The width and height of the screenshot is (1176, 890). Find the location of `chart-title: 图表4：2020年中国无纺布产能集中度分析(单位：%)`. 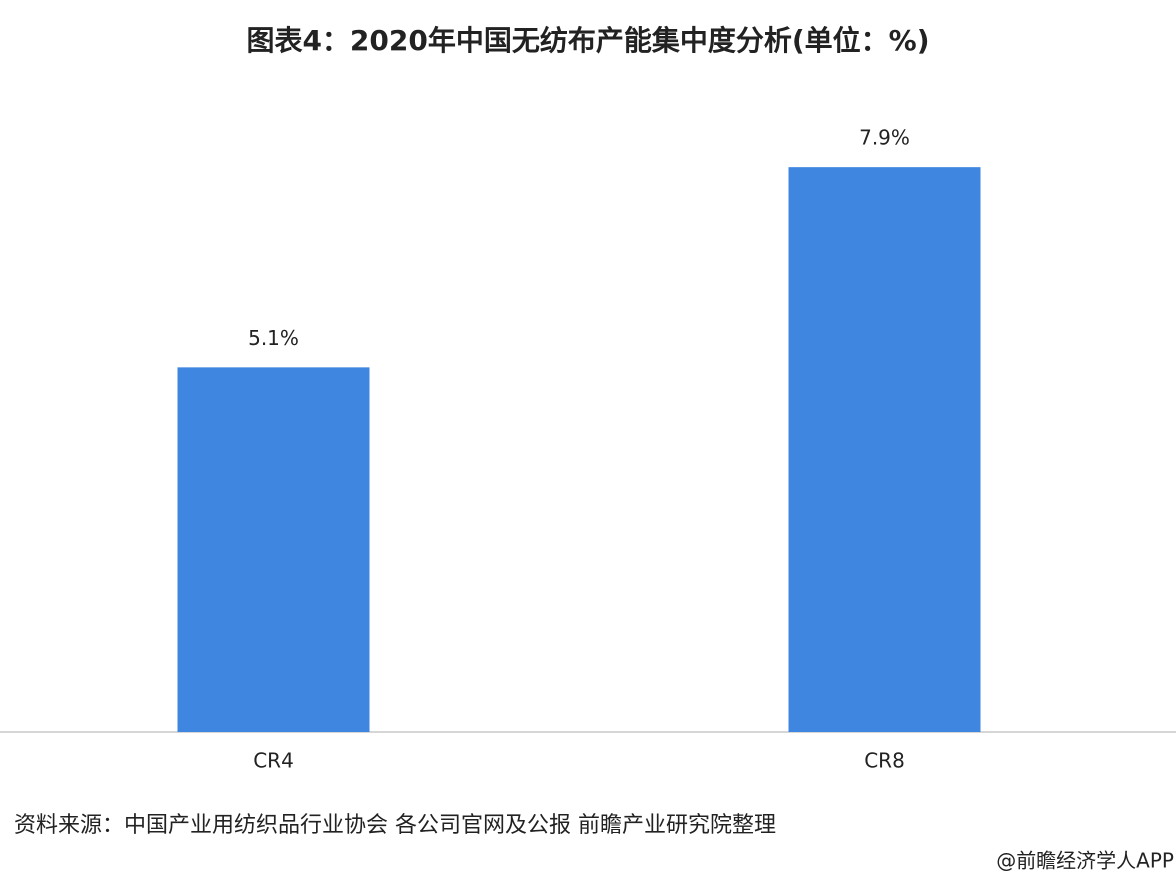

chart-title: 图表4：2020年中国无纺布产能集中度分析(单位：%) is located at coordinates (587, 40).